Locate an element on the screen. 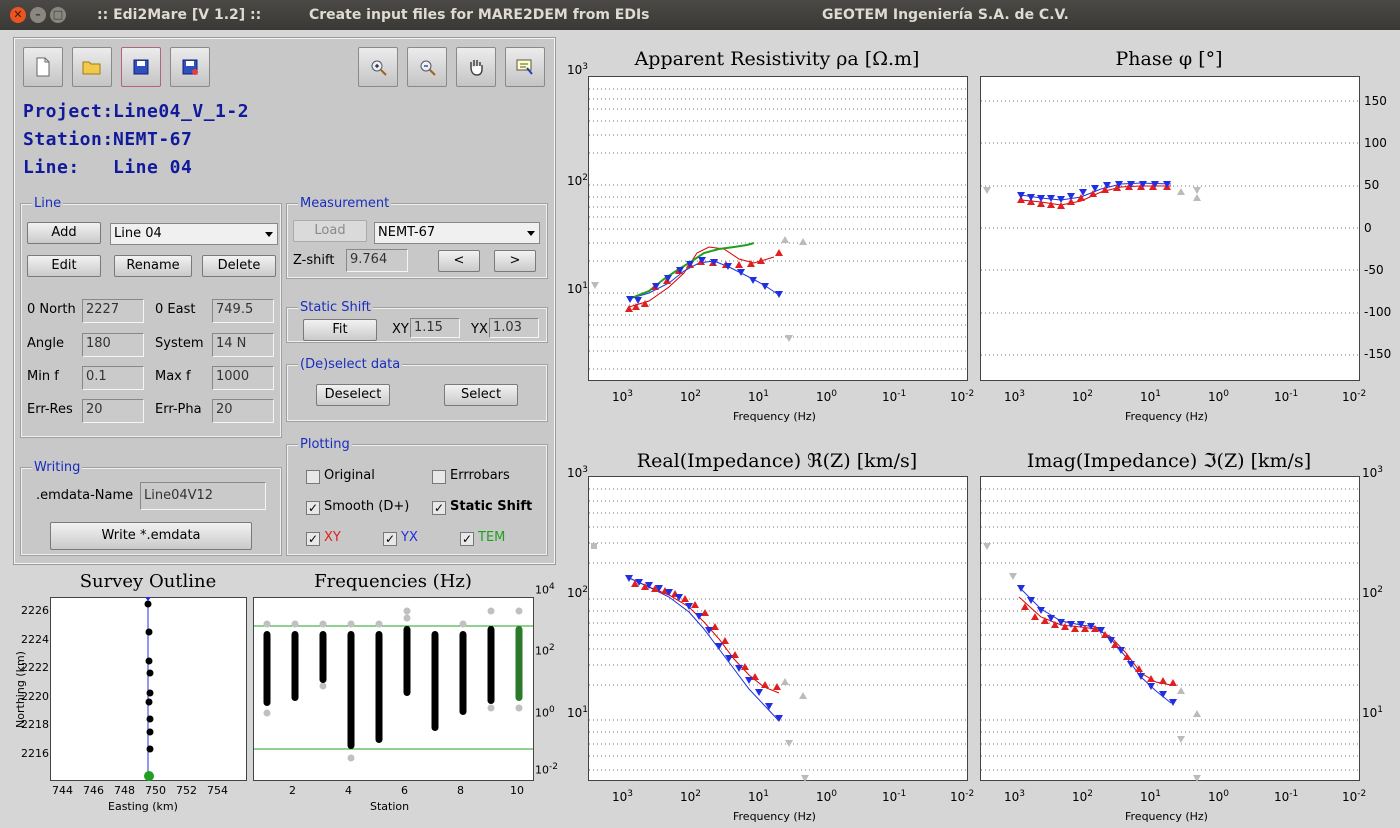  save-as-button is located at coordinates (190, 67).